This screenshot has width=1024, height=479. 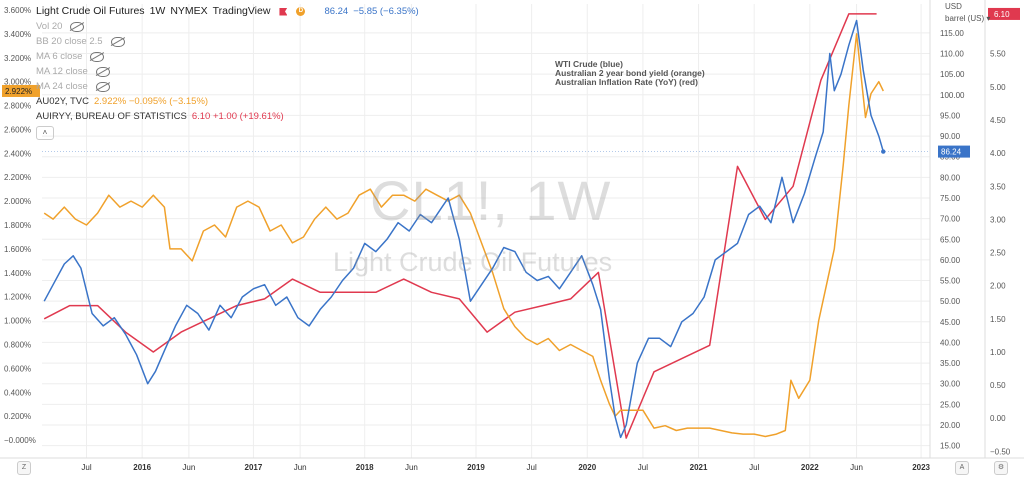 What do you see at coordinates (20, 440) in the screenshot?
I see `left-axis-tick-label: −0.000%` at bounding box center [20, 440].